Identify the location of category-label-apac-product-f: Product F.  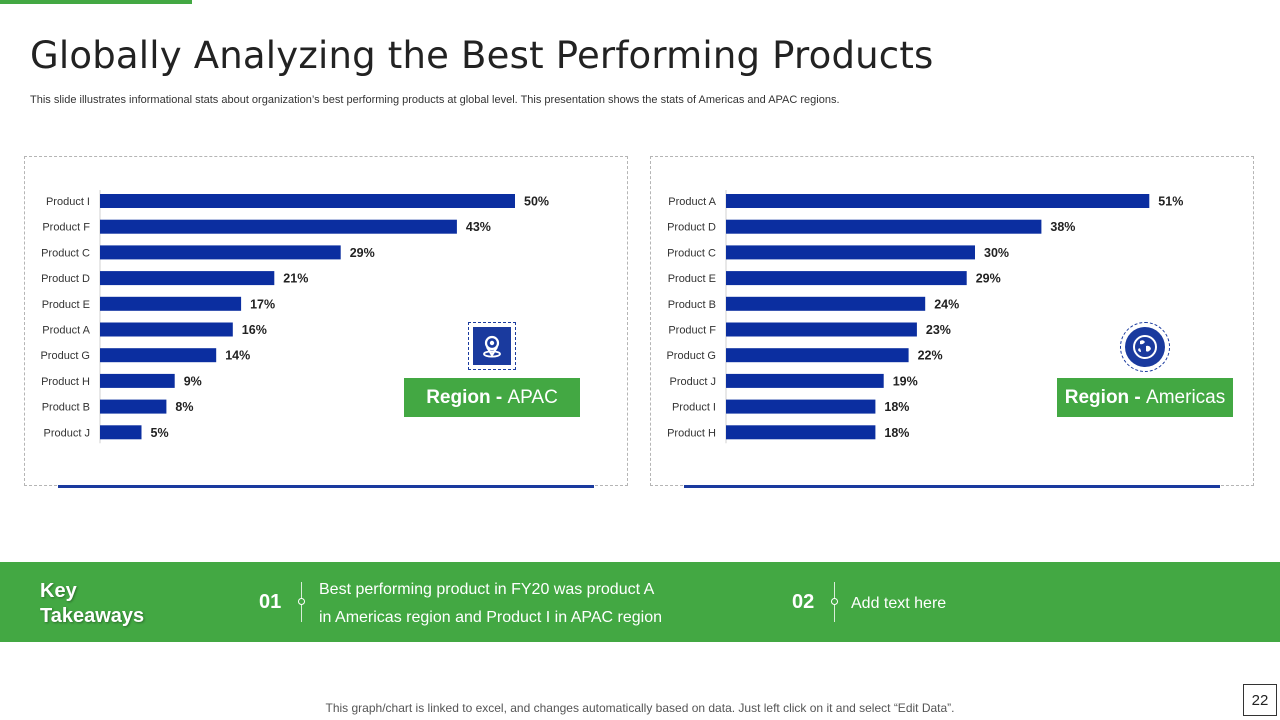
(66, 228).